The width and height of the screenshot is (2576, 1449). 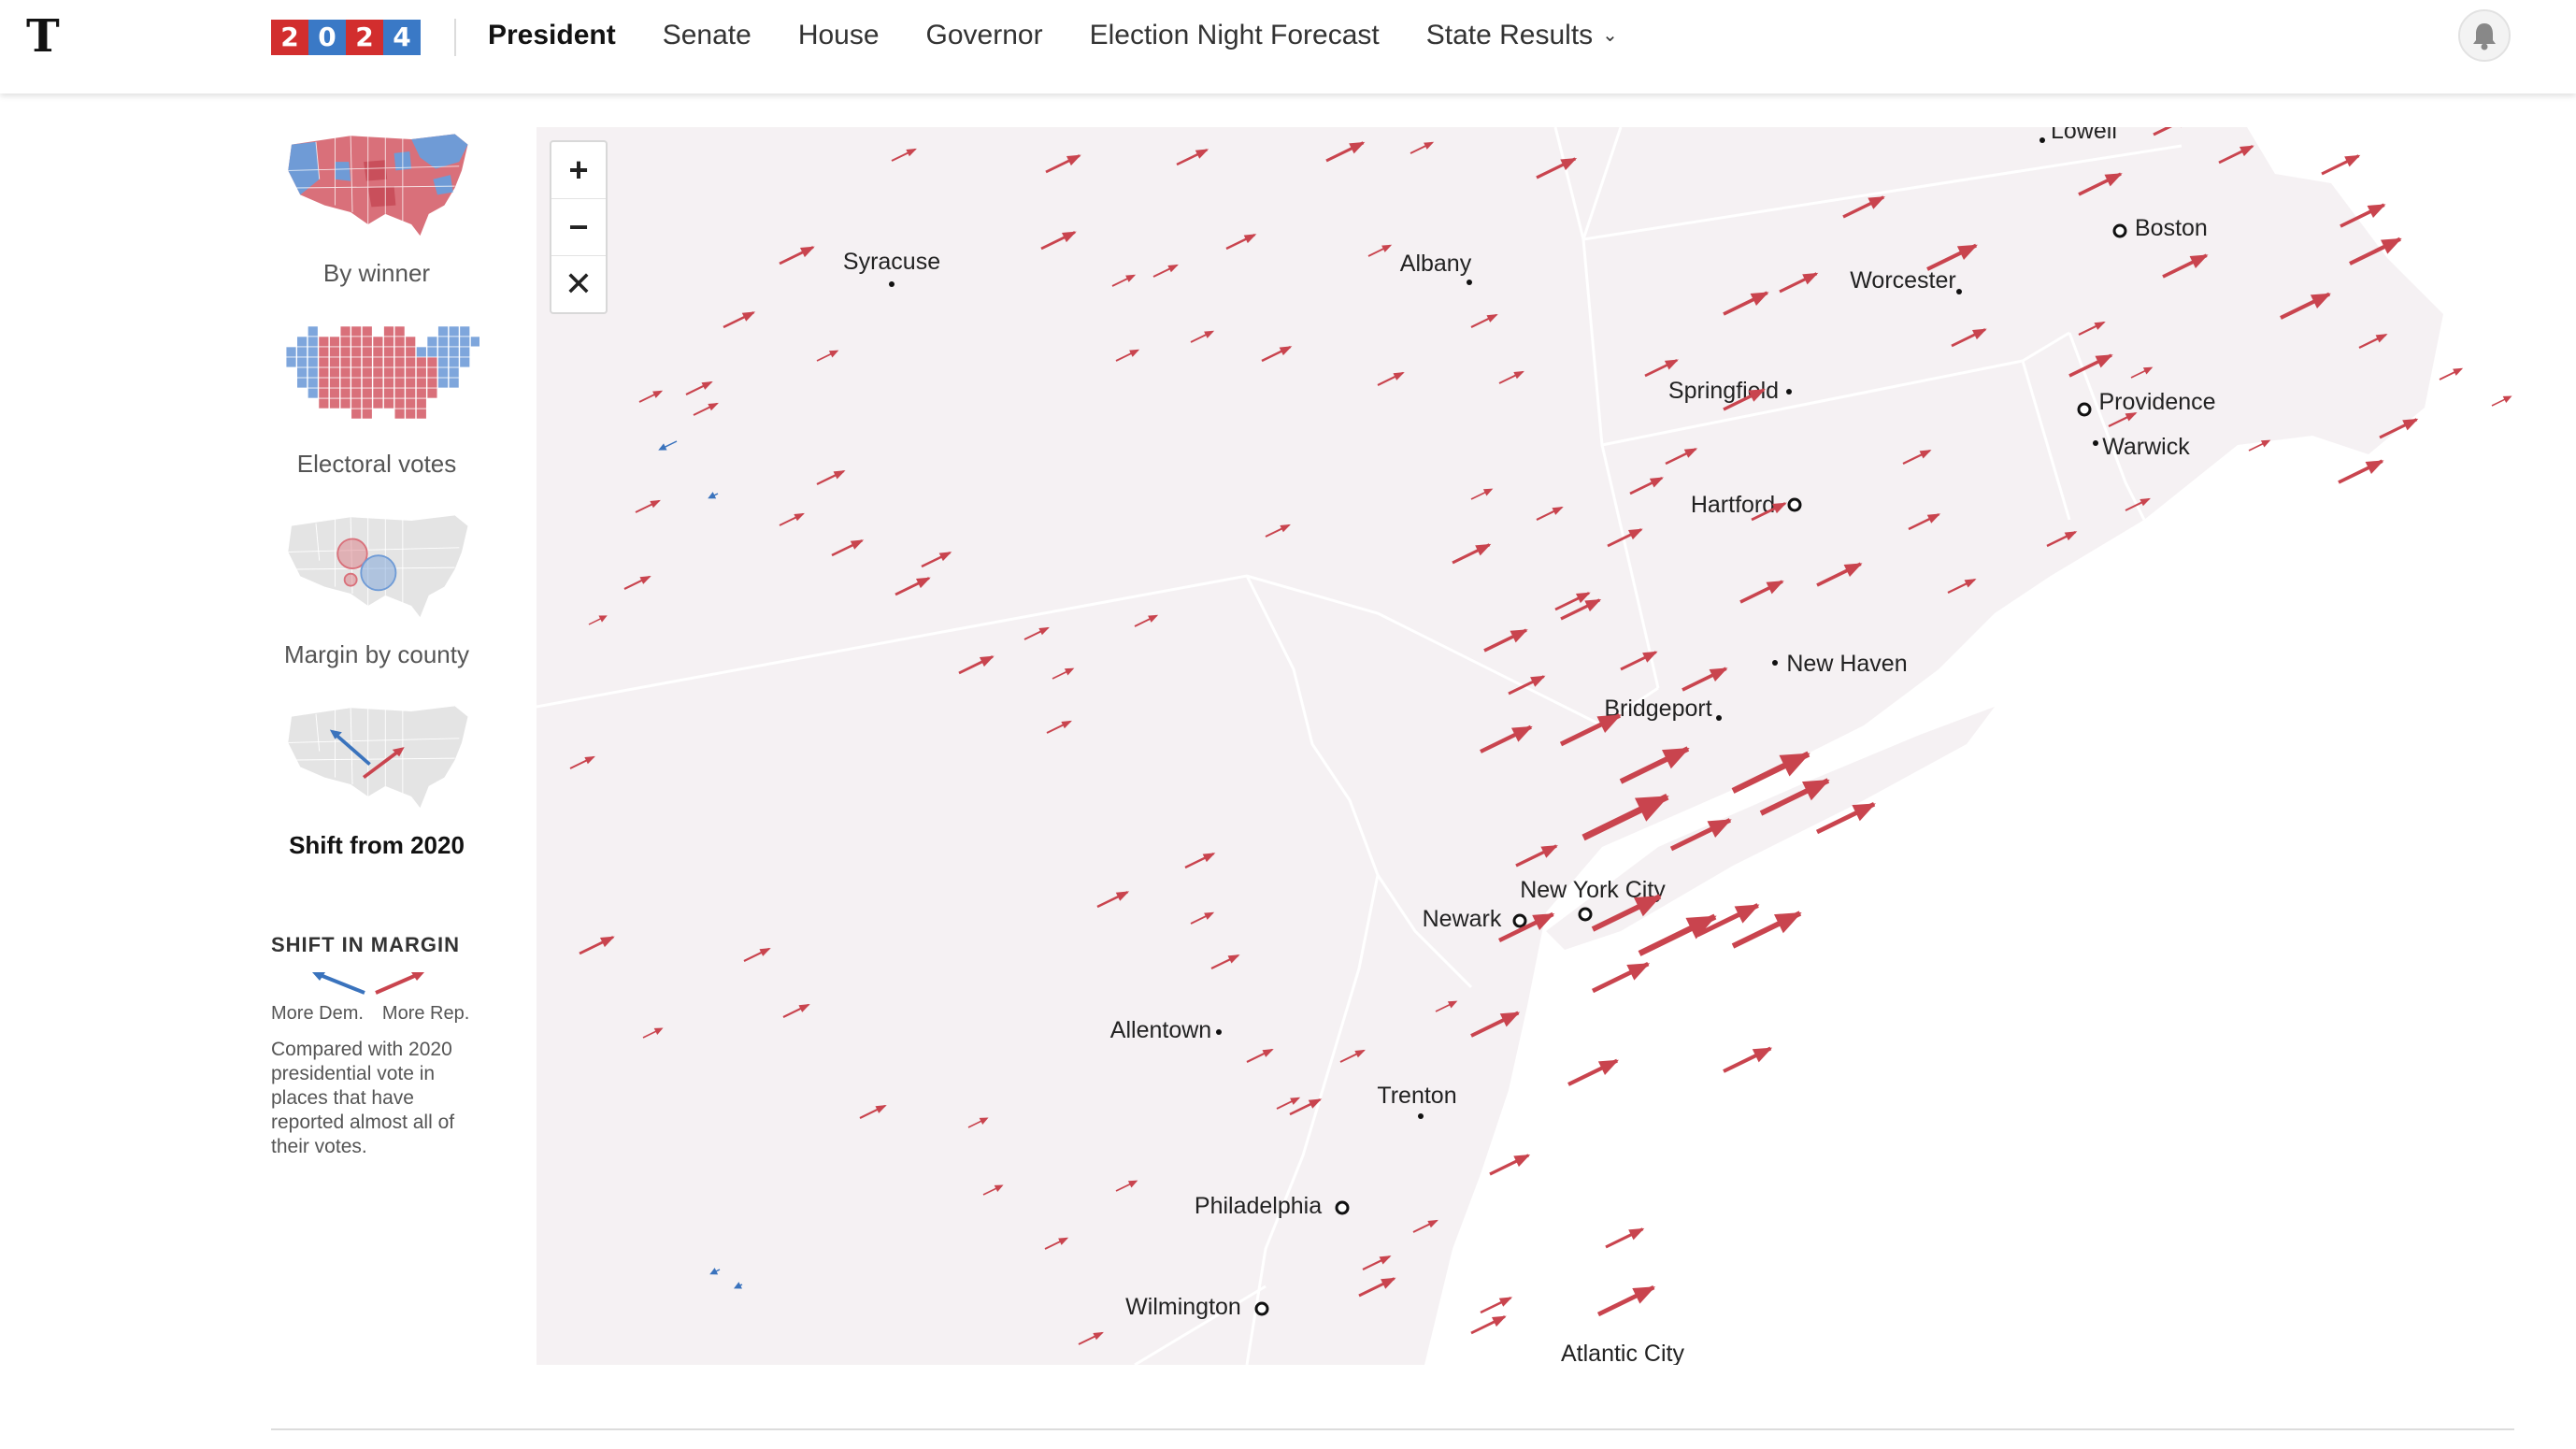 I want to click on mode-label: By winner, so click(x=376, y=273).